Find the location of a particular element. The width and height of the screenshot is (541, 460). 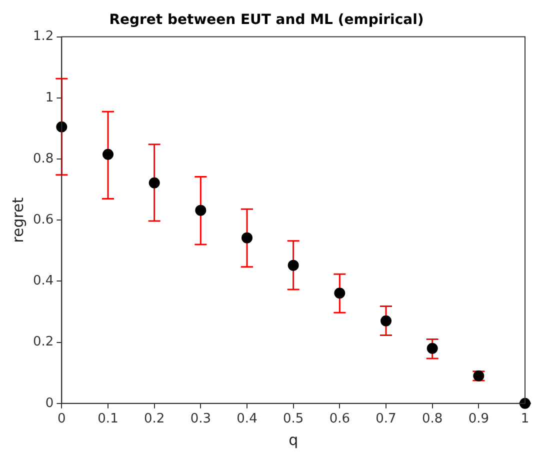

y-tick-label: 0.2 is located at coordinates (43, 342).